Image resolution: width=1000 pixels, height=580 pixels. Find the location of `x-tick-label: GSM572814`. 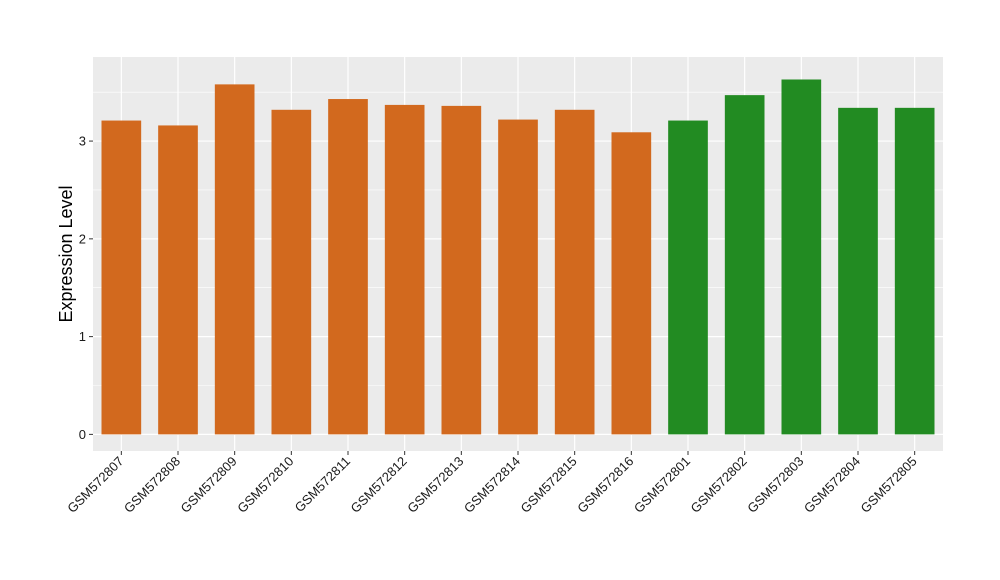

x-tick-label: GSM572814 is located at coordinates (492, 485).